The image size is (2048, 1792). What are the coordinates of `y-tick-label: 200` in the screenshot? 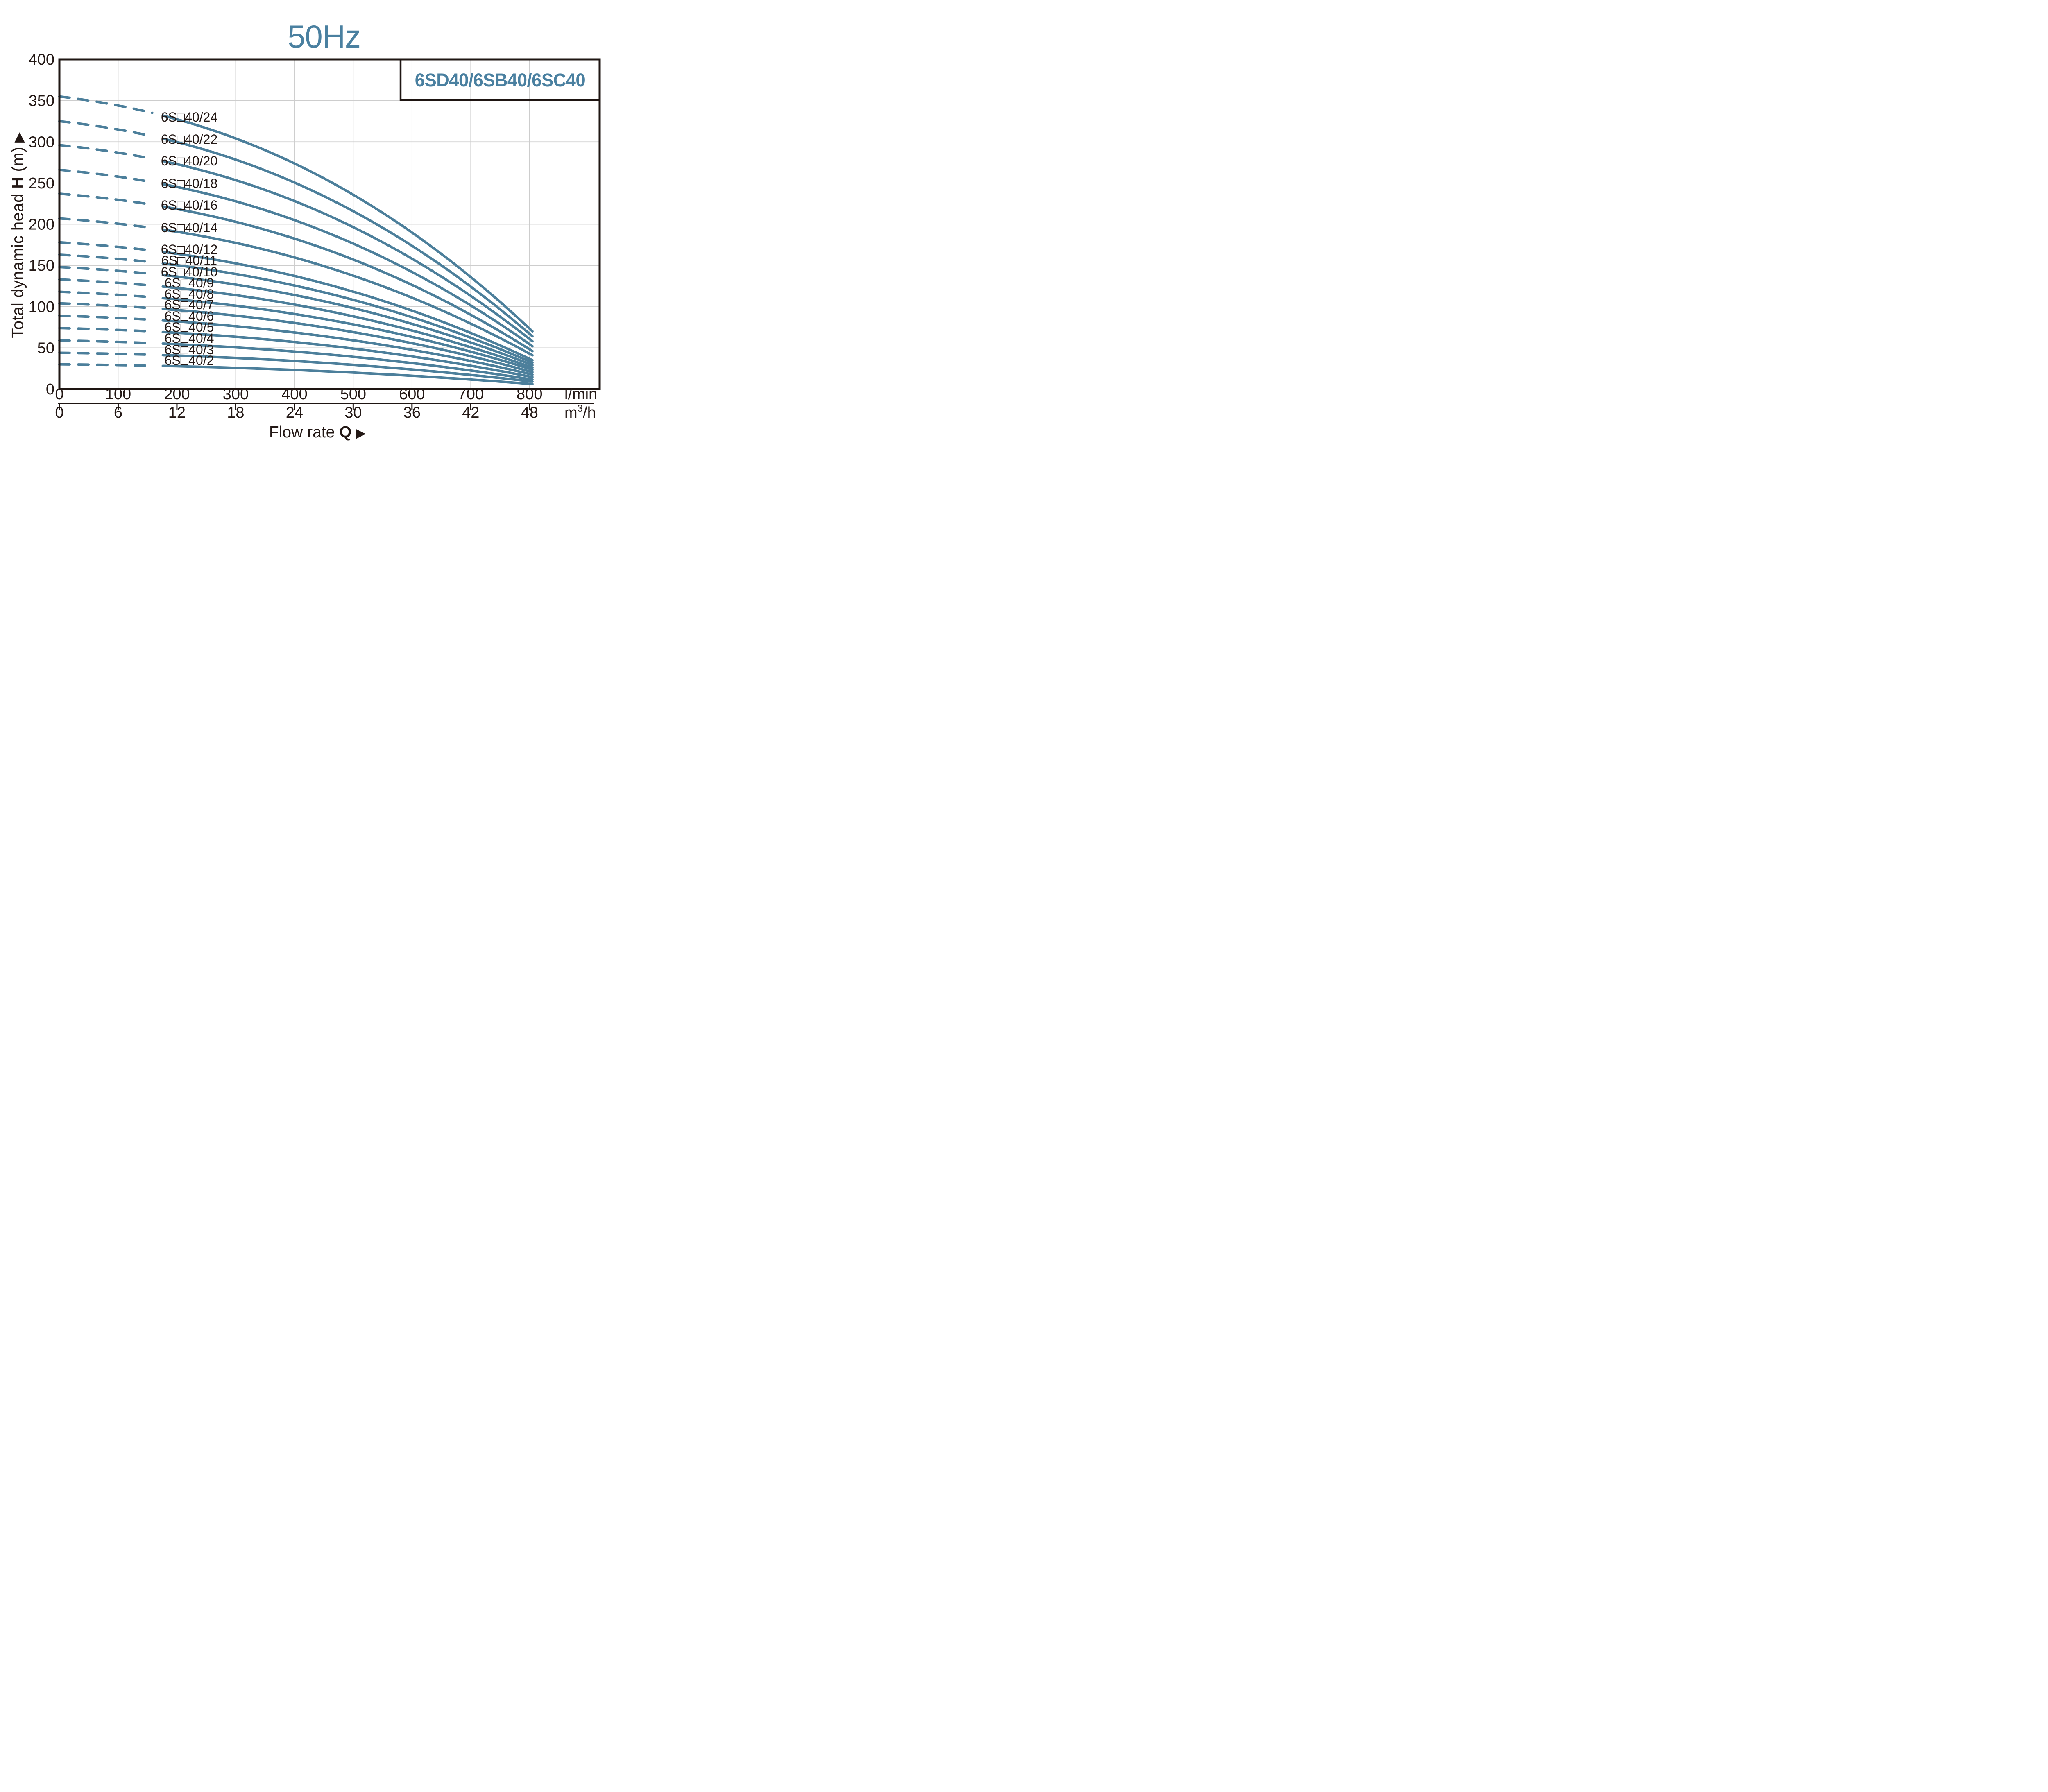 It's located at (41, 224).